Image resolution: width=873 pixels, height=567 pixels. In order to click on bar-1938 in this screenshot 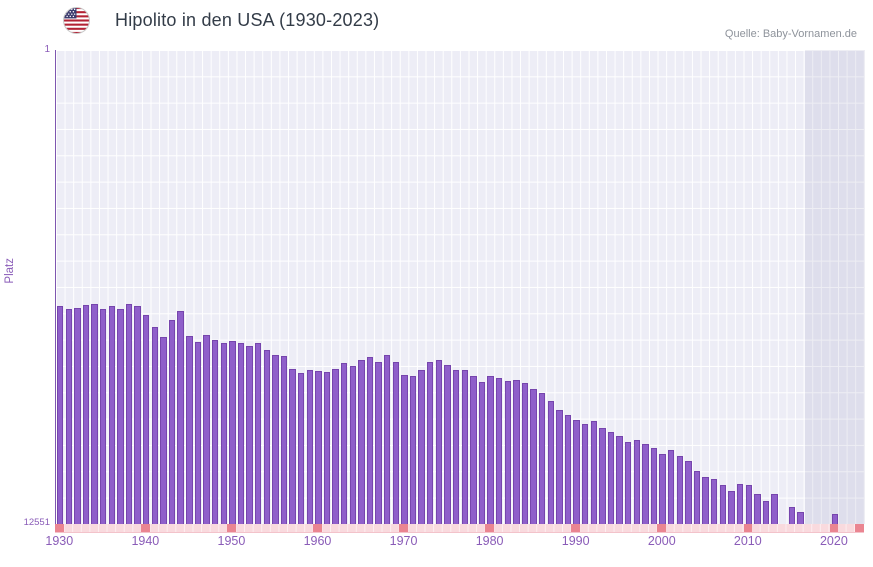, I will do `click(129, 413)`.